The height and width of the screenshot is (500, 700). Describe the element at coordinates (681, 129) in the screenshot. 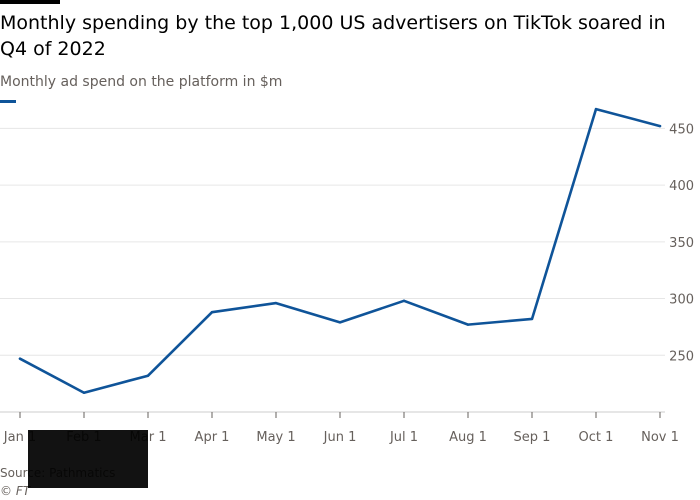

I see `y-tick-label: 450` at that location.